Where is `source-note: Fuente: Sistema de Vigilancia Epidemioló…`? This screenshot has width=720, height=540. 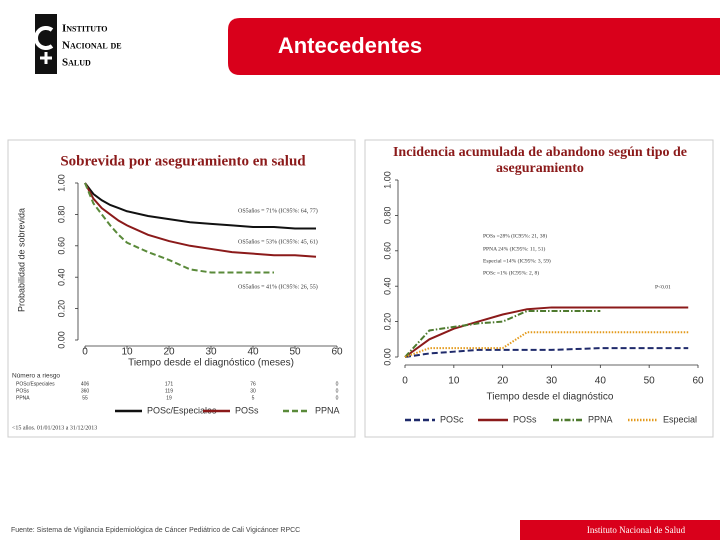 source-note: Fuente: Sistema de Vigilancia Epidemioló… is located at coordinates (155, 530).